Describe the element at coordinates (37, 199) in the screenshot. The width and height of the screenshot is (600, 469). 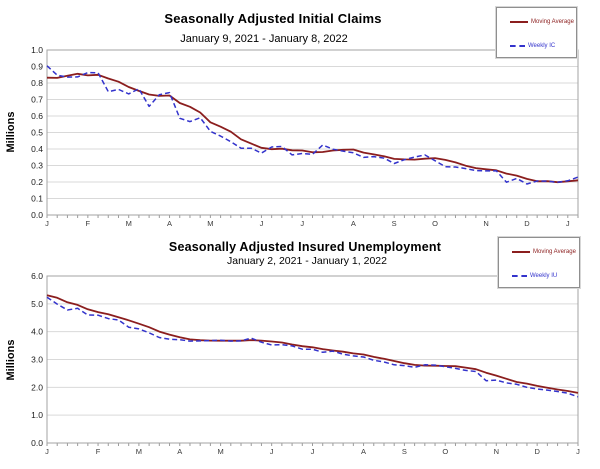
I see `y-tick-label: 0.1` at that location.